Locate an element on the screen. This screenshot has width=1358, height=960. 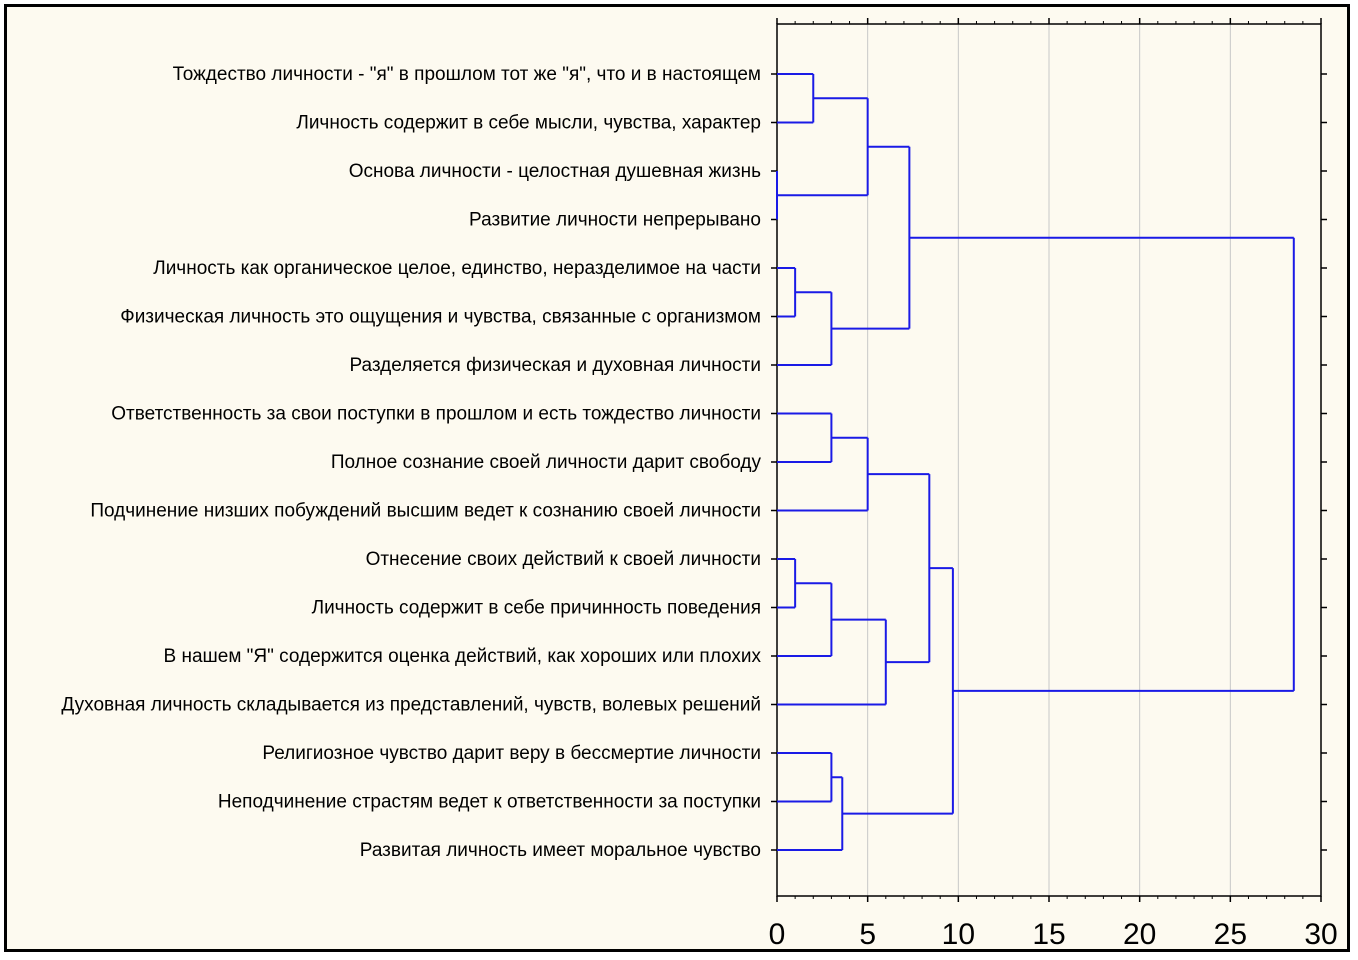
x-tick-label: 30 is located at coordinates (1320, 933).